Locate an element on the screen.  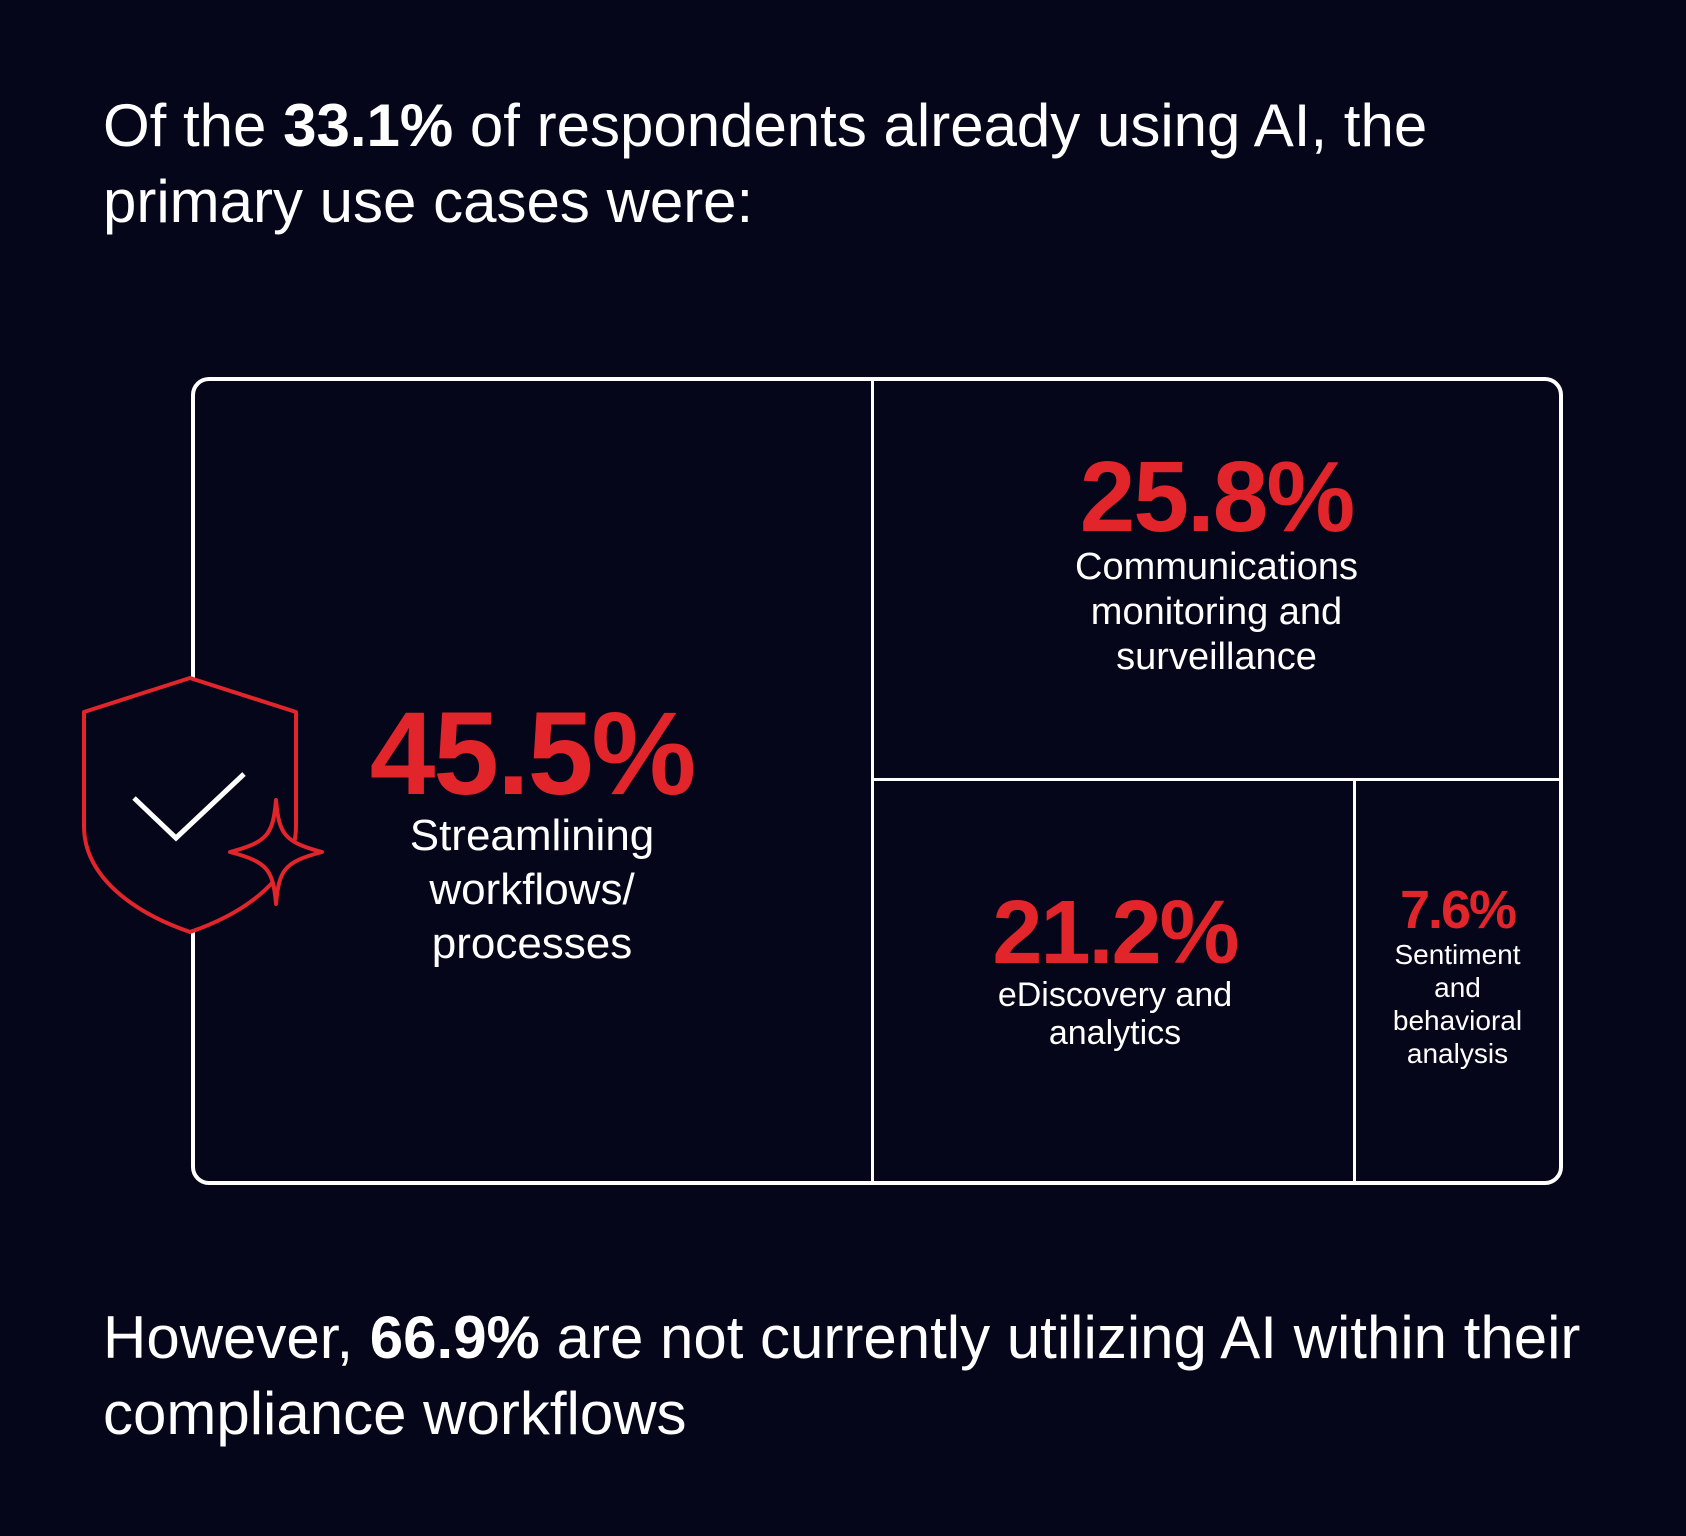
treemap-label: Sentiment and behavioral analysis is located at coordinates (1457, 1004).